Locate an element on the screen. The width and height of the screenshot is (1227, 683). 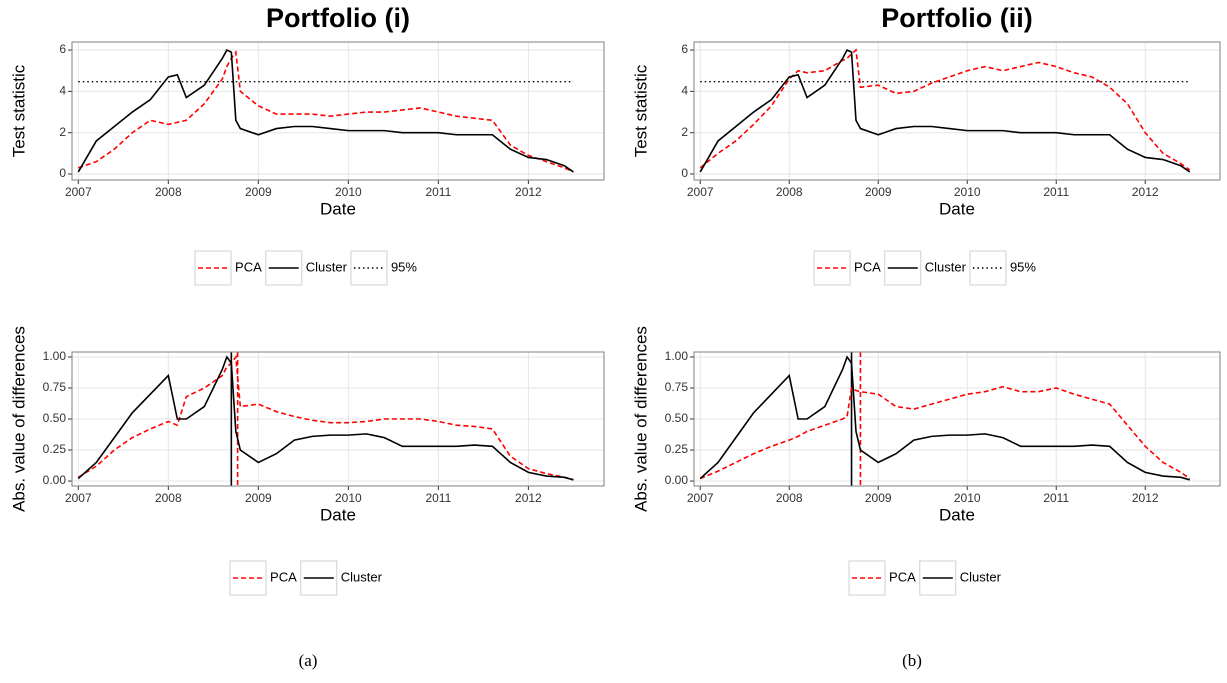
panel-title: Portfolio (ii) is located at coordinates (956, 18).